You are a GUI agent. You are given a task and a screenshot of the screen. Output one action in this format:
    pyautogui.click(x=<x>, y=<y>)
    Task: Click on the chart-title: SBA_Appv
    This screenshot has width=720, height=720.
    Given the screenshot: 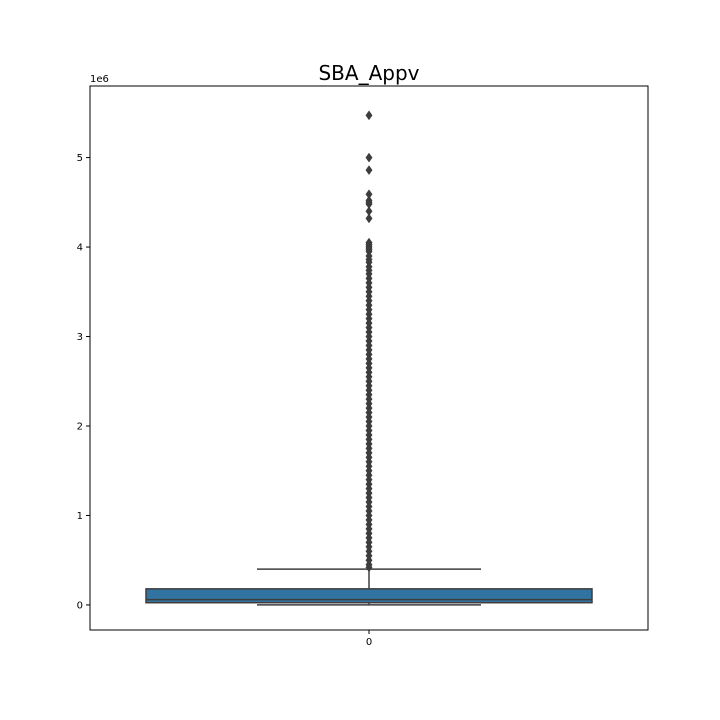 What is the action you would take?
    pyautogui.click(x=368, y=73)
    